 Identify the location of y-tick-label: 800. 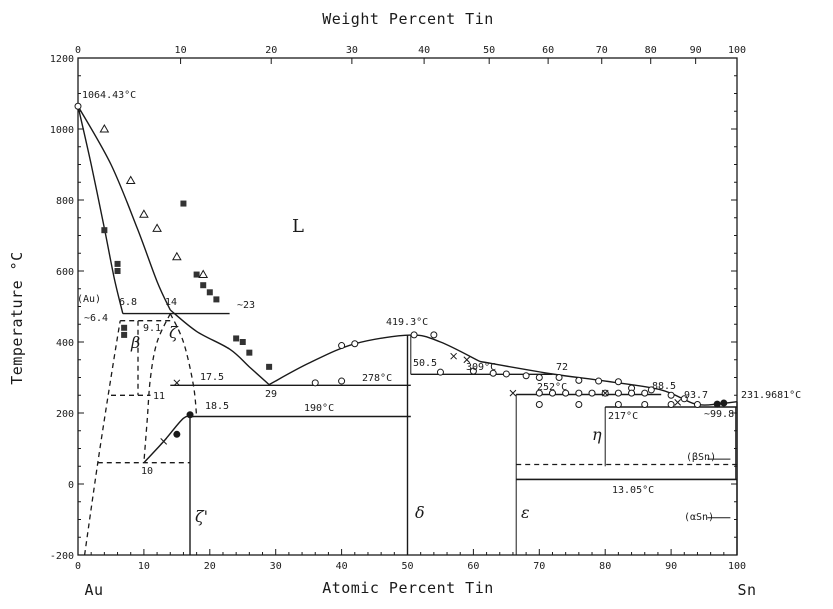
(65, 201).